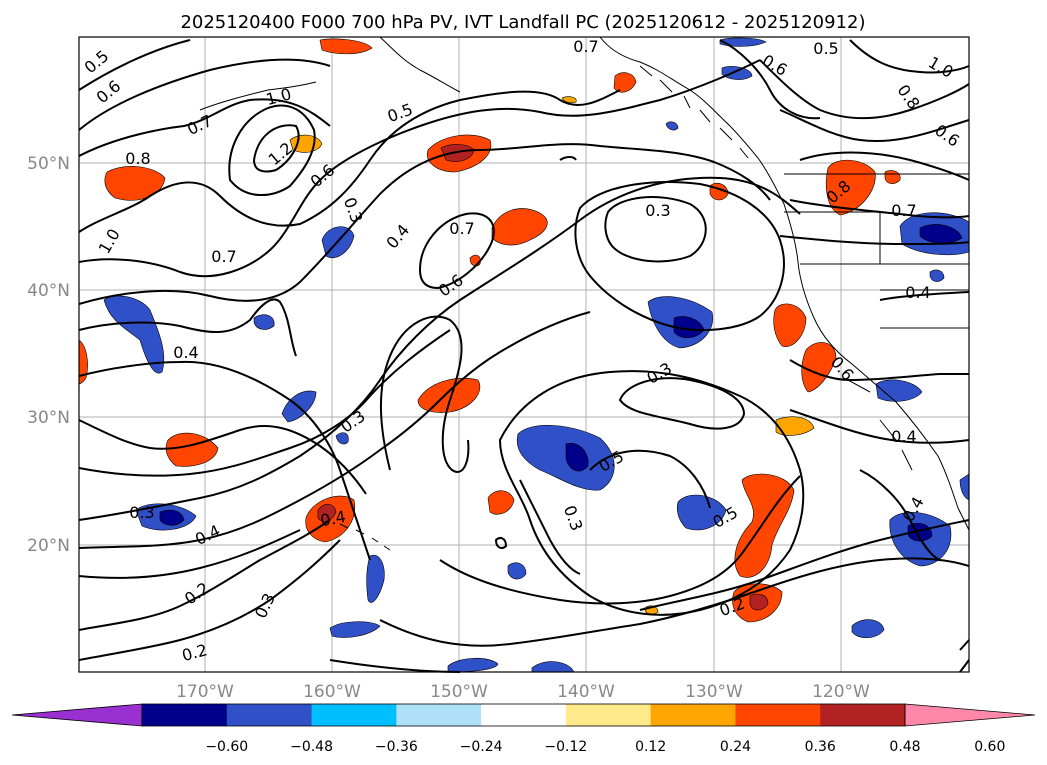 The height and width of the screenshot is (765, 1047). I want to click on contour-label: 0.8, so click(137, 158).